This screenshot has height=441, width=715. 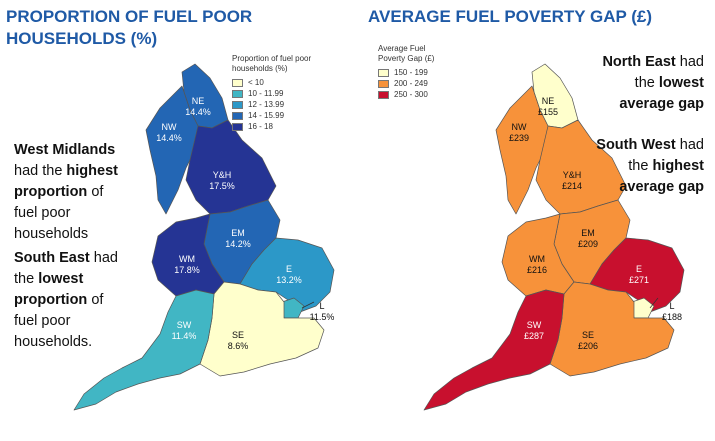 I want to click on region-value: 17.8%, so click(x=187, y=270).